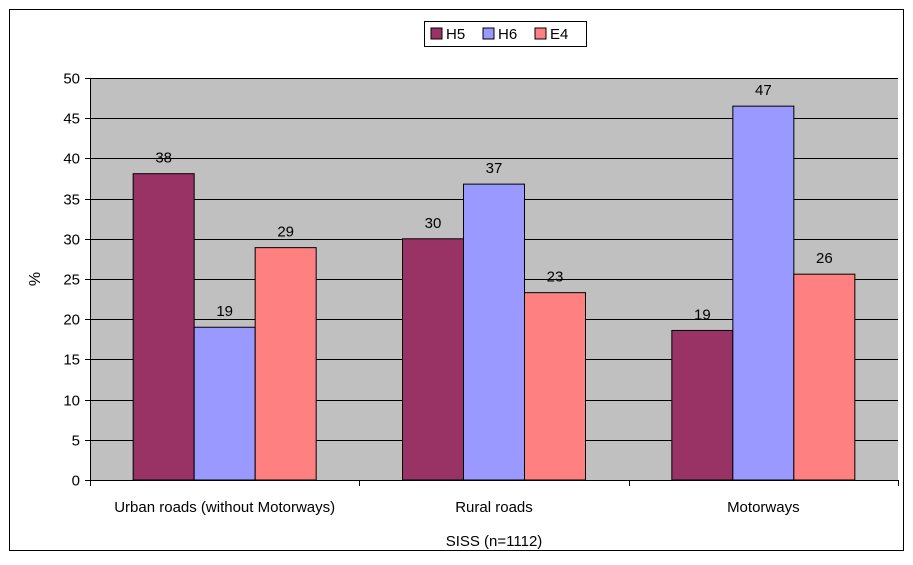 The height and width of the screenshot is (565, 913). What do you see at coordinates (488, 33) in the screenshot?
I see `legend-swatch-h6` at bounding box center [488, 33].